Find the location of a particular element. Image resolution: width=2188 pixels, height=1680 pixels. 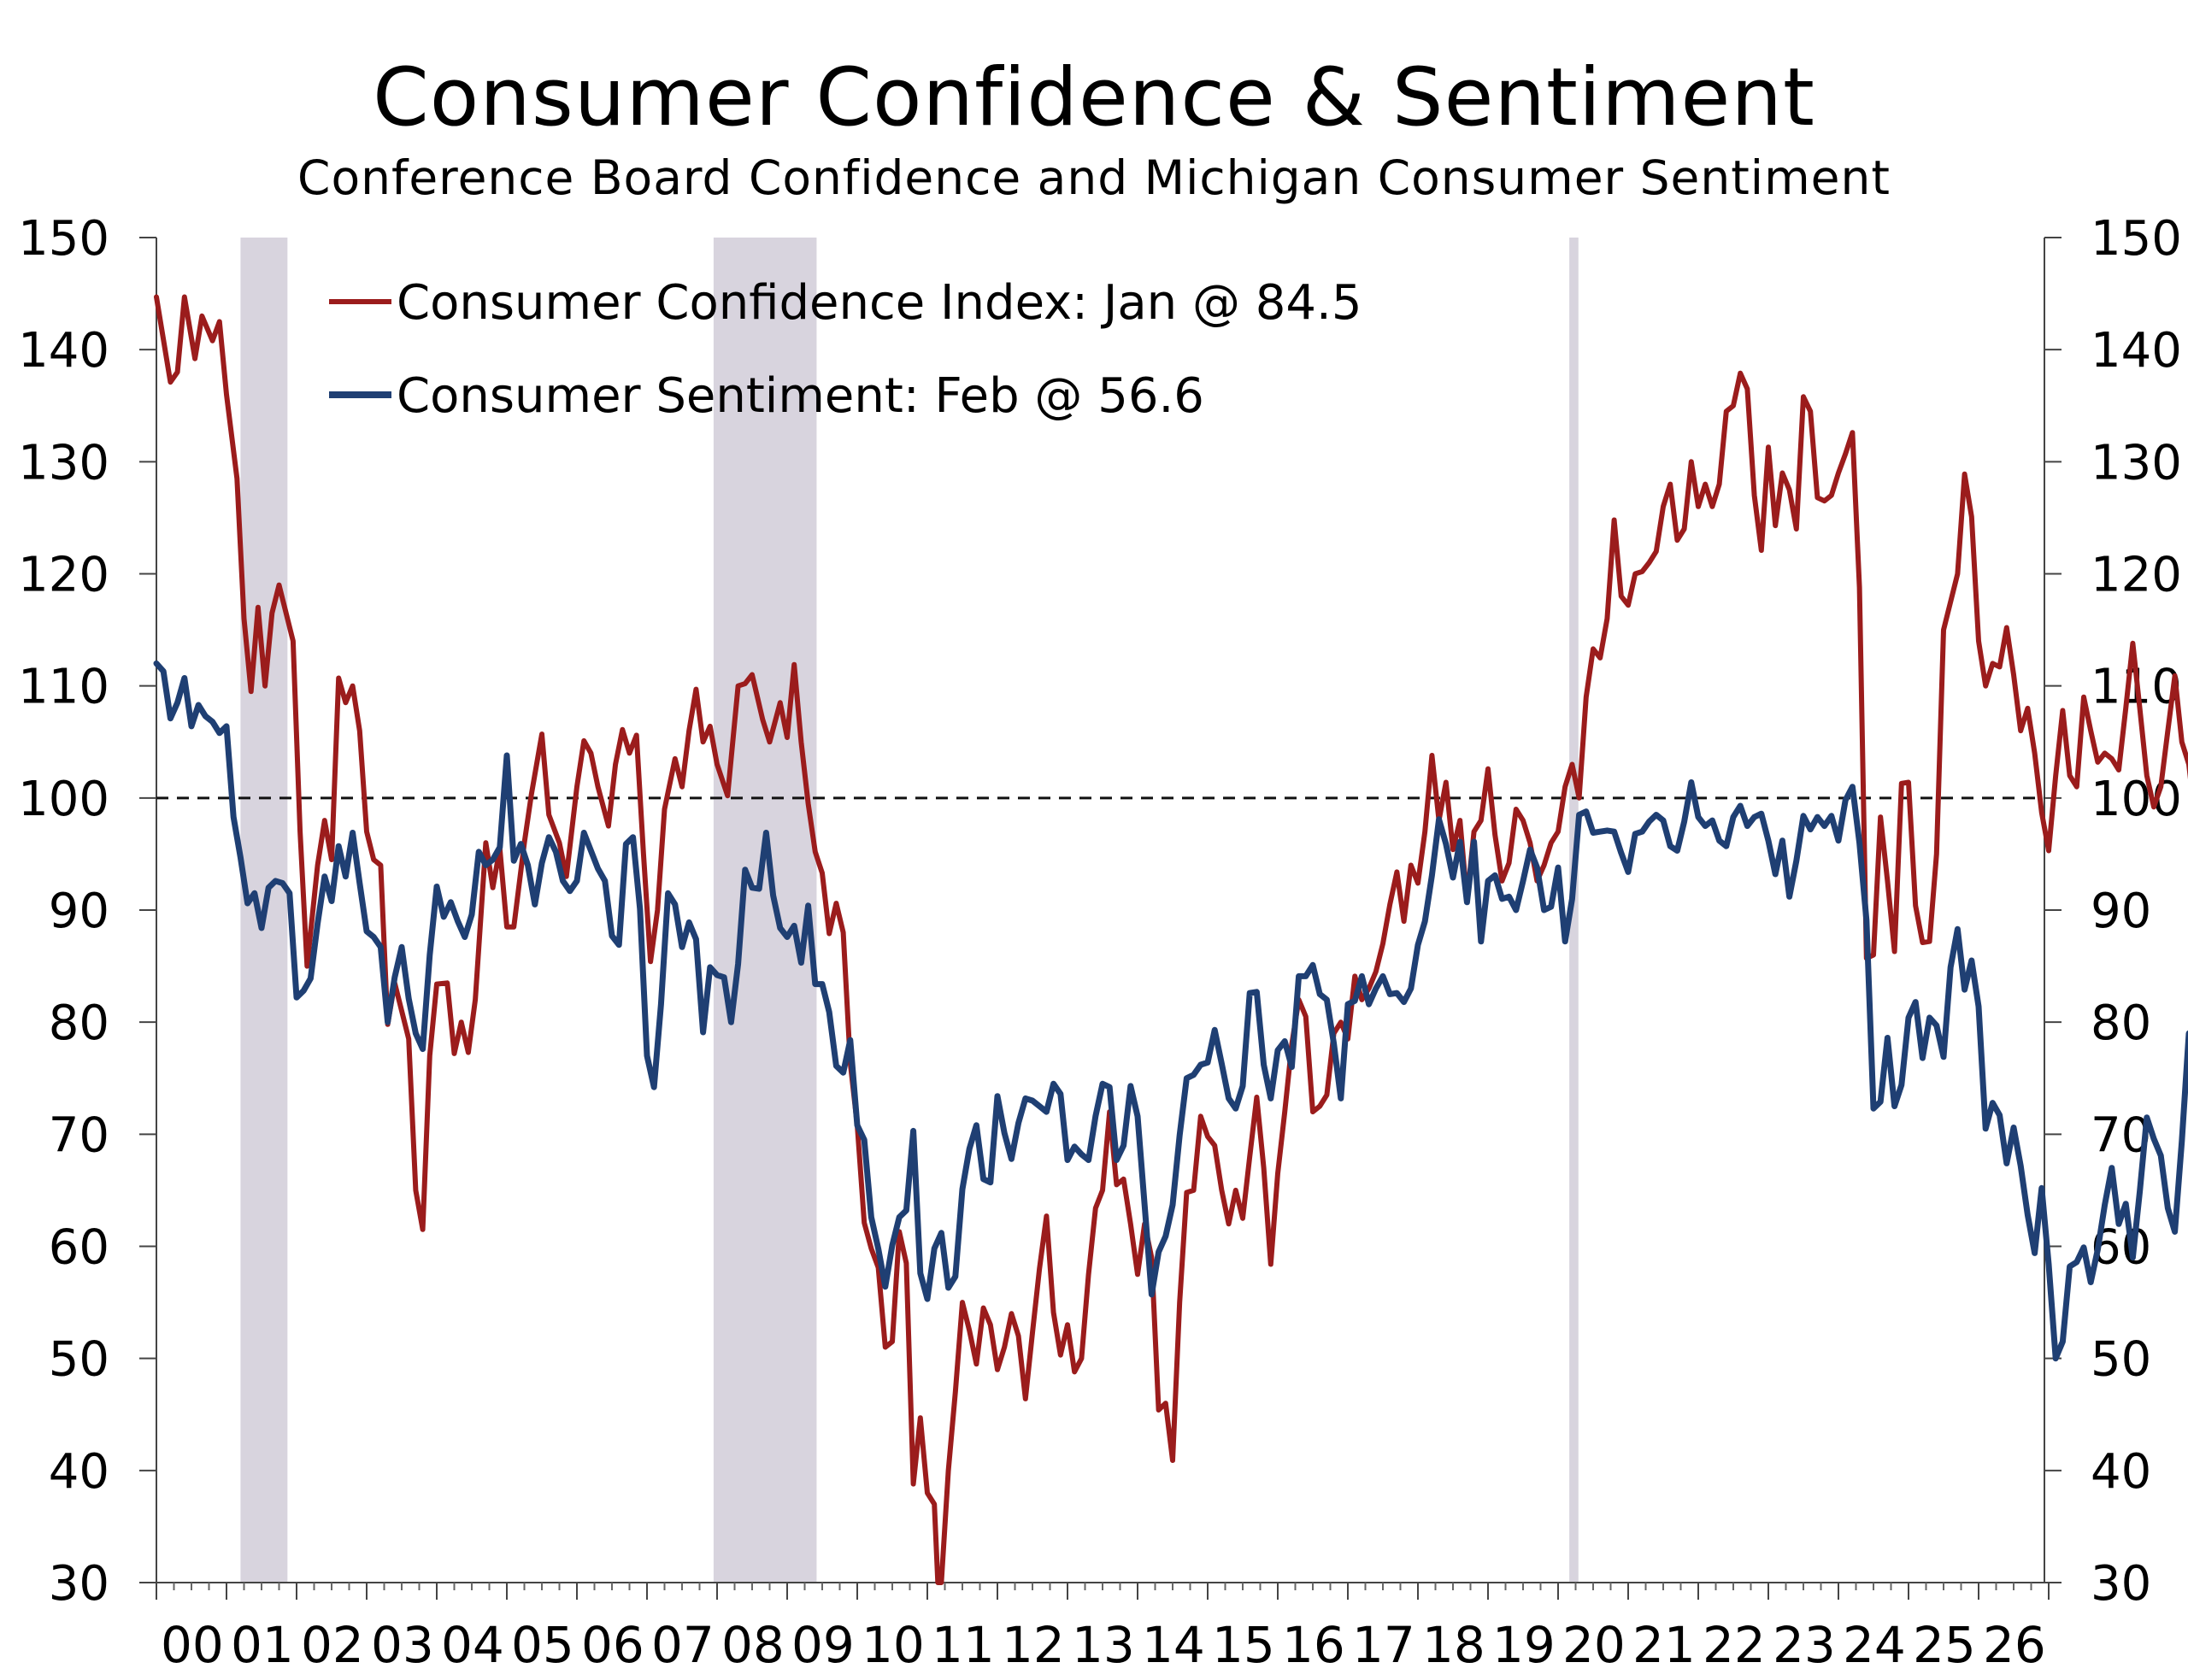

y-tick-label-left-80: 80 is located at coordinates (79, 1024).